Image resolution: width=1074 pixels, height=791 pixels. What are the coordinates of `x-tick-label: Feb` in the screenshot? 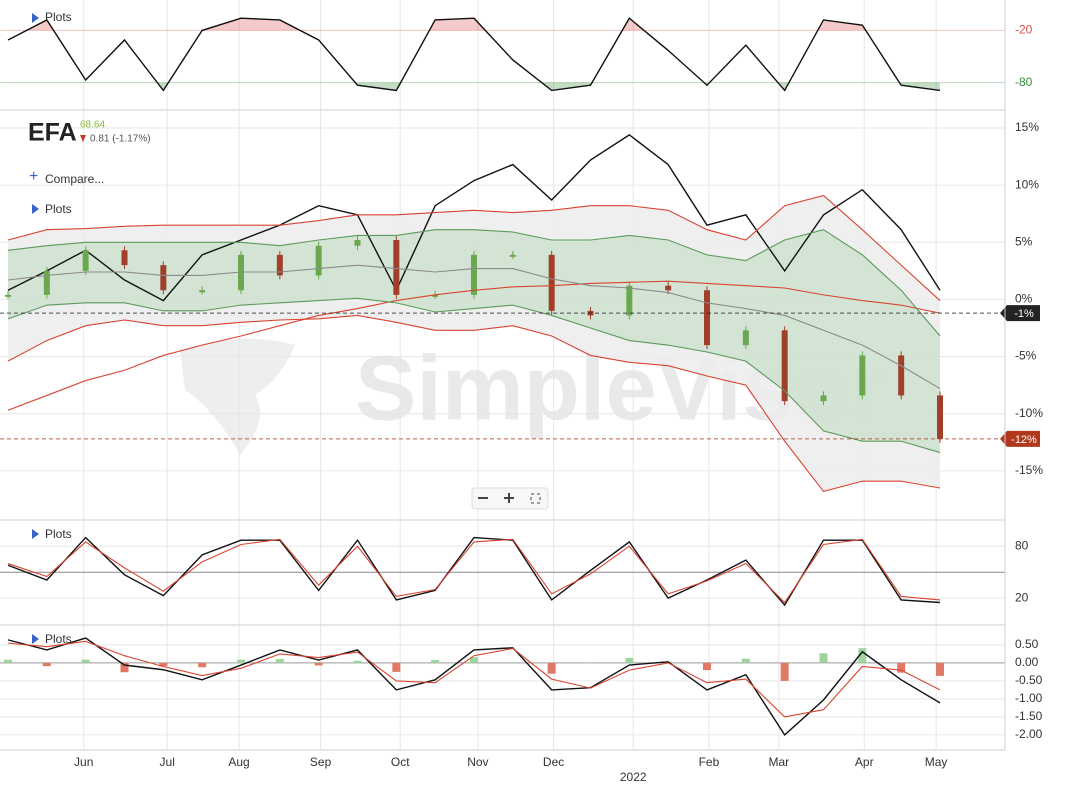 It's located at (709, 762).